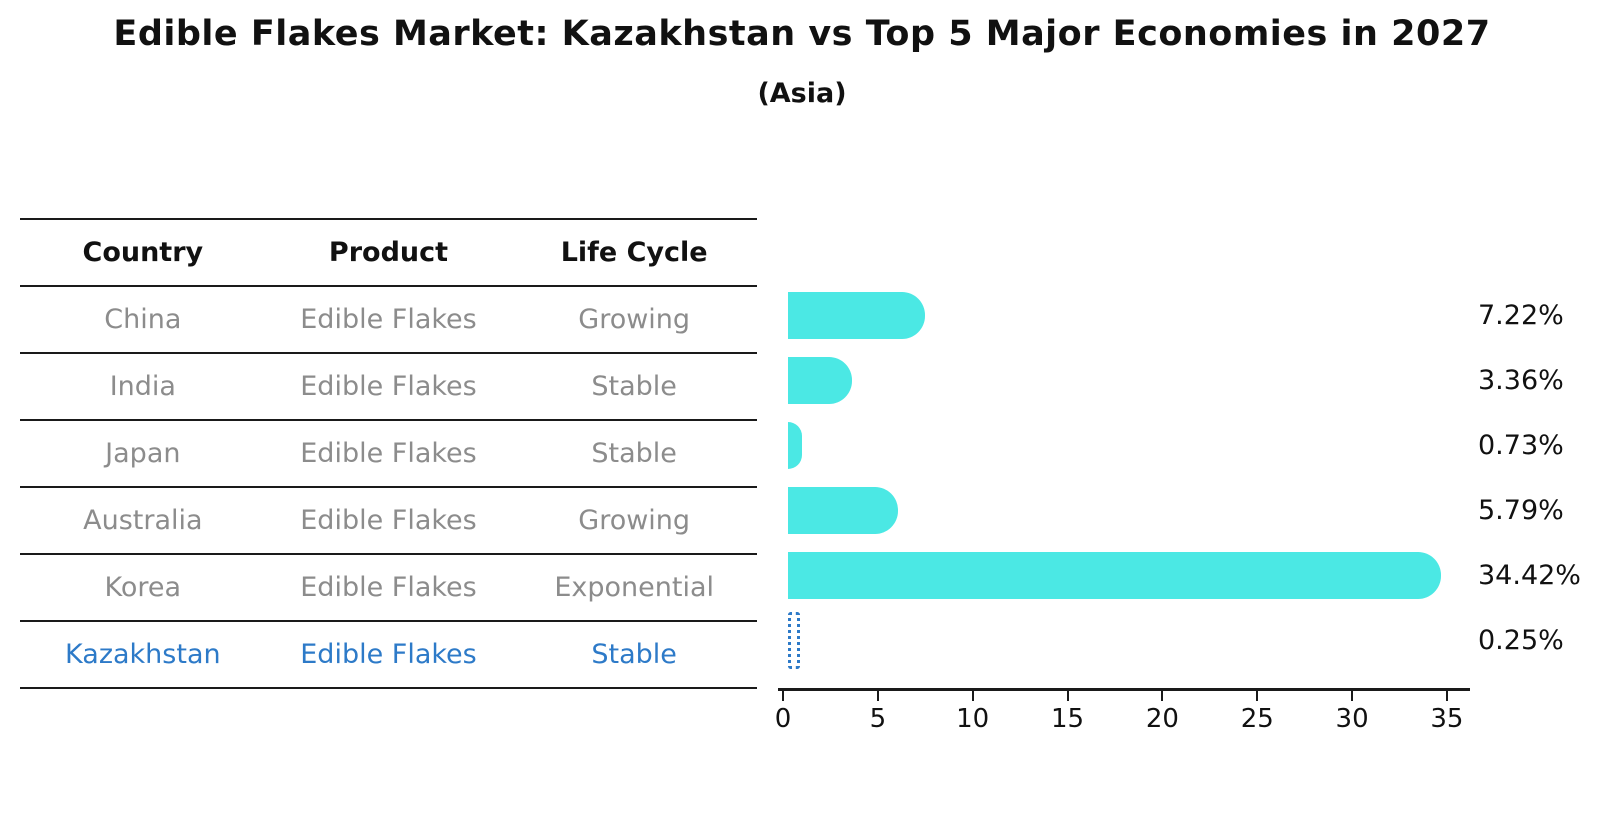 Image resolution: width=1604 pixels, height=823 pixels. Describe the element at coordinates (1114, 575) in the screenshot. I see `bar-korea` at that location.